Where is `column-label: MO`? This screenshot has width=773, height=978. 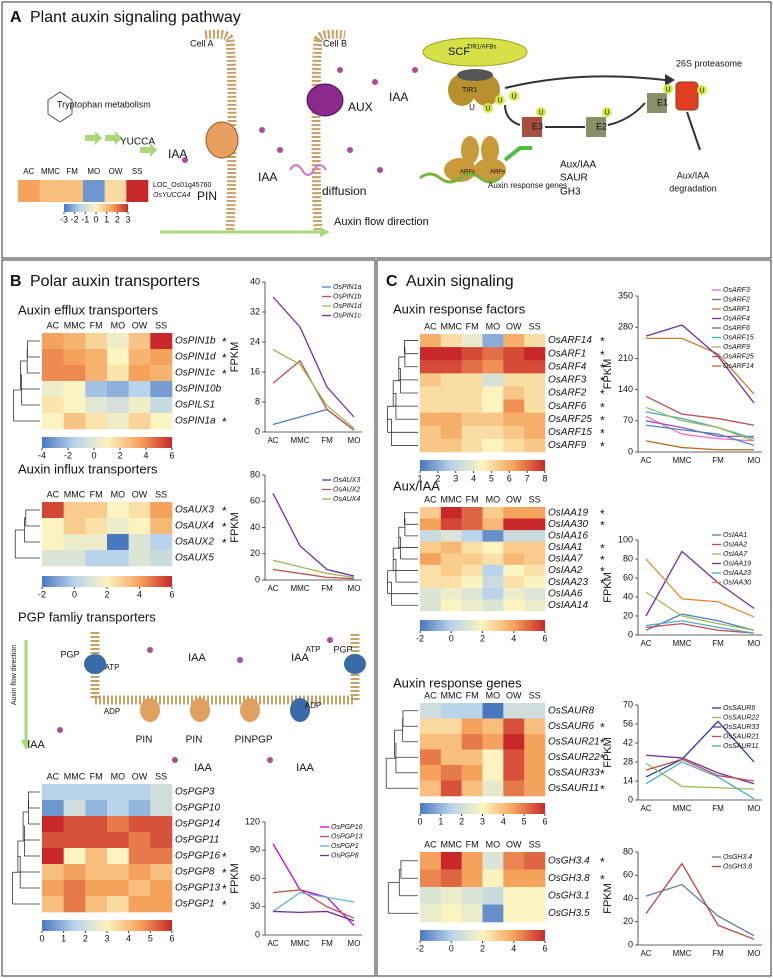
column-label: MO is located at coordinates (493, 499).